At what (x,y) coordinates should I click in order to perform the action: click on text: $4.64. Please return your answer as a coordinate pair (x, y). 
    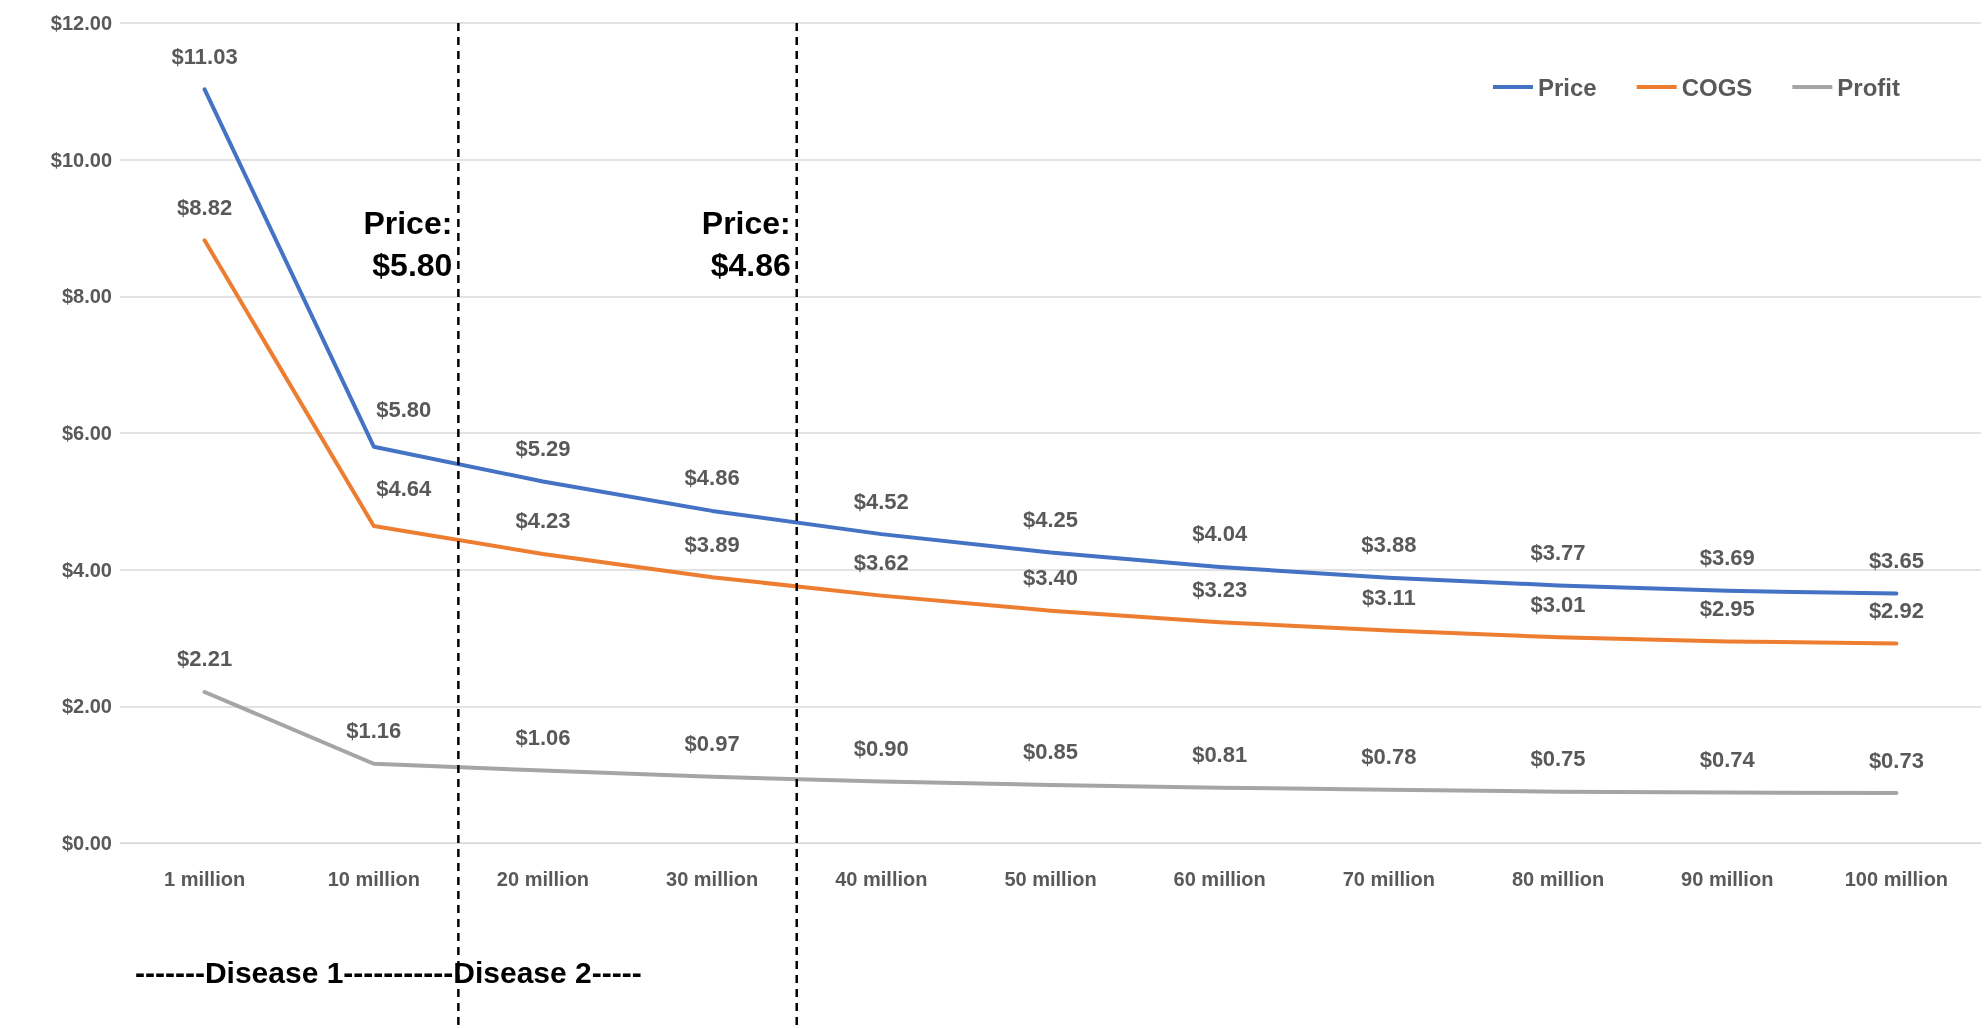
    Looking at the image, I should click on (404, 489).